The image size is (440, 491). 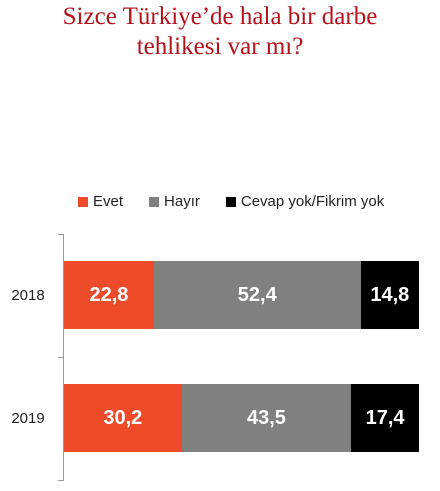 I want to click on bar-2018-hayir: 52,4, so click(x=257, y=295).